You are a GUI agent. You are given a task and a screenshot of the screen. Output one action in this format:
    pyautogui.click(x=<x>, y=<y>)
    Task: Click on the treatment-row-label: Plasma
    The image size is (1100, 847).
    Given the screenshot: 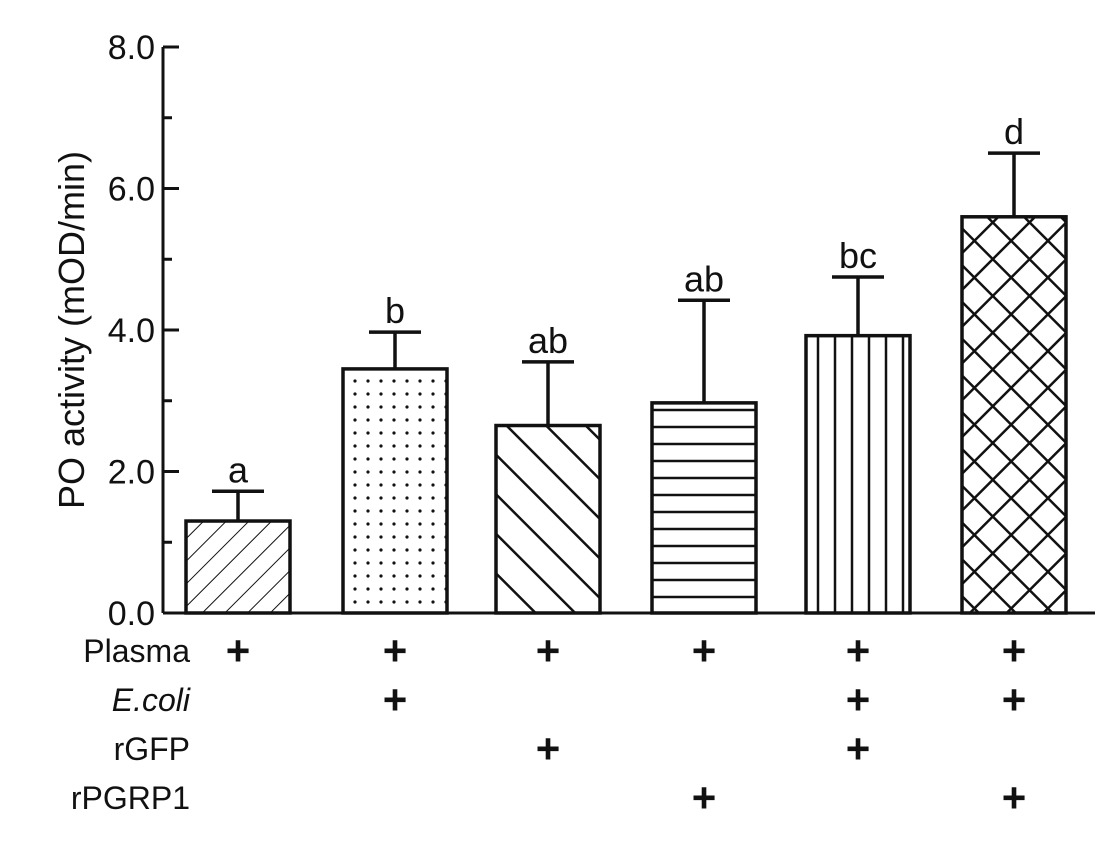 What is the action you would take?
    pyautogui.click(x=136, y=651)
    